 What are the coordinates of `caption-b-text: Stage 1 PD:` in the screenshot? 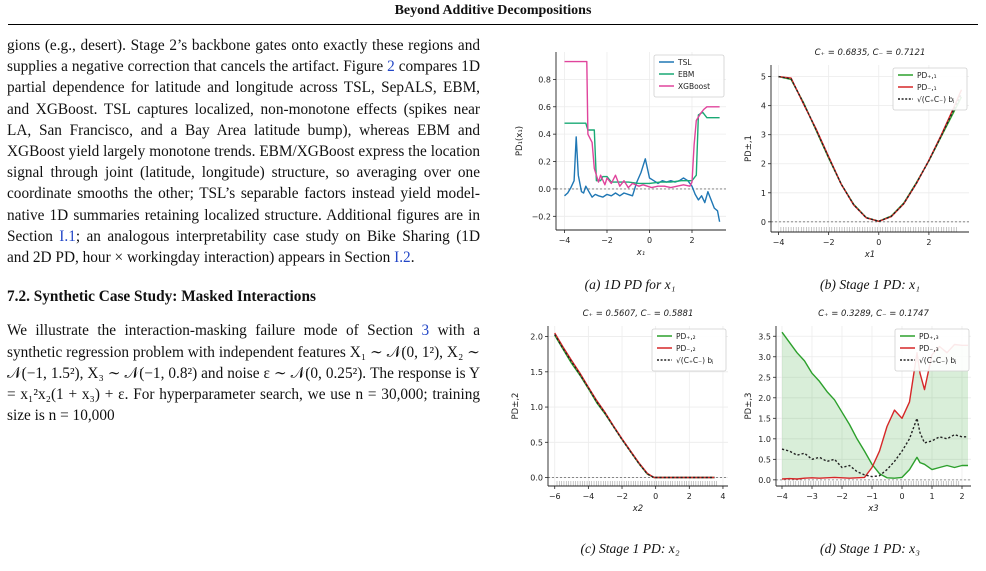 It's located at (872, 284).